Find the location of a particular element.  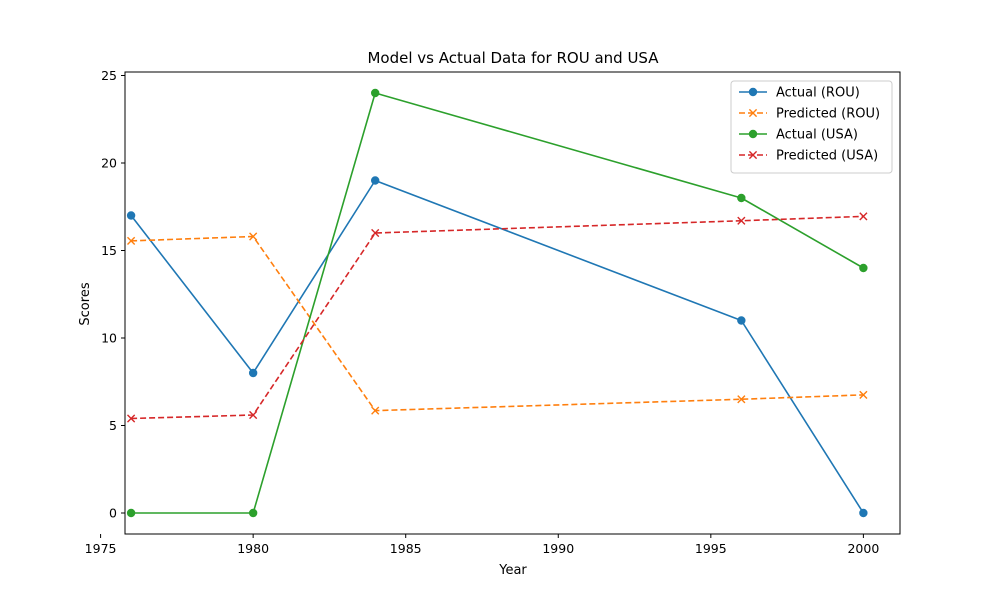

x-axis-ticks: 1975 1980 1985 1990 1995 2000 is located at coordinates (482, 545).